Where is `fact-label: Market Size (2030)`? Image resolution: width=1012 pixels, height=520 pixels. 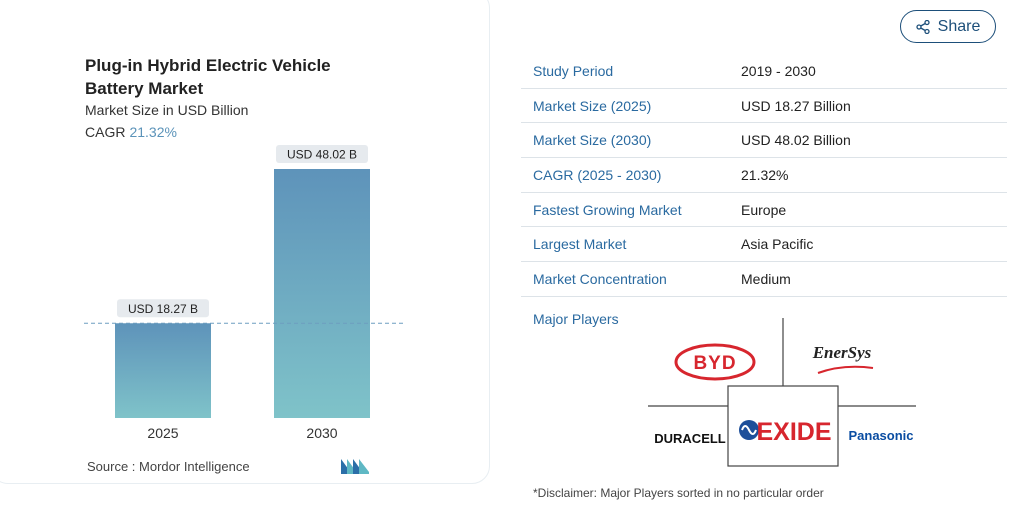
fact-label: Market Size (2030) is located at coordinates (592, 140).